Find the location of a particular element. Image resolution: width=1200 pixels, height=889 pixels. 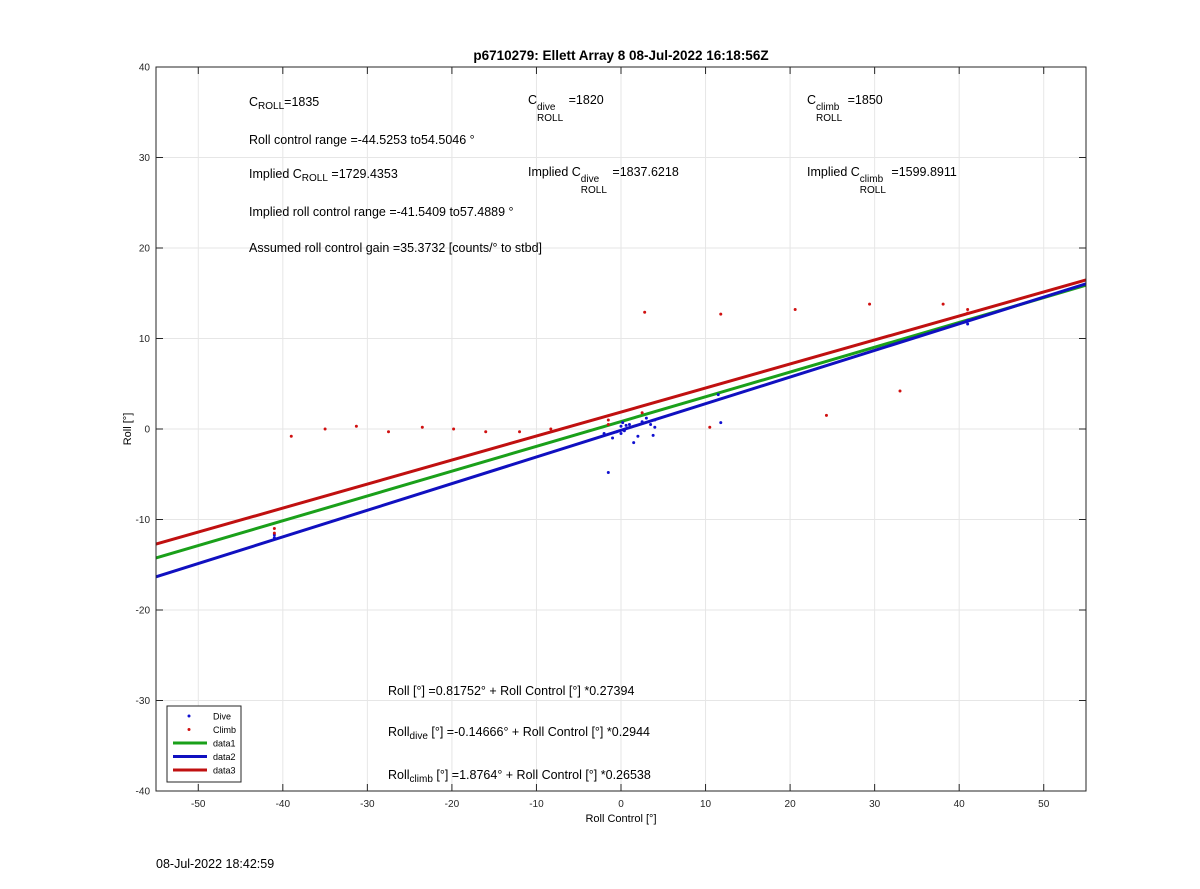

legend-label: data3 is located at coordinates (224, 771).